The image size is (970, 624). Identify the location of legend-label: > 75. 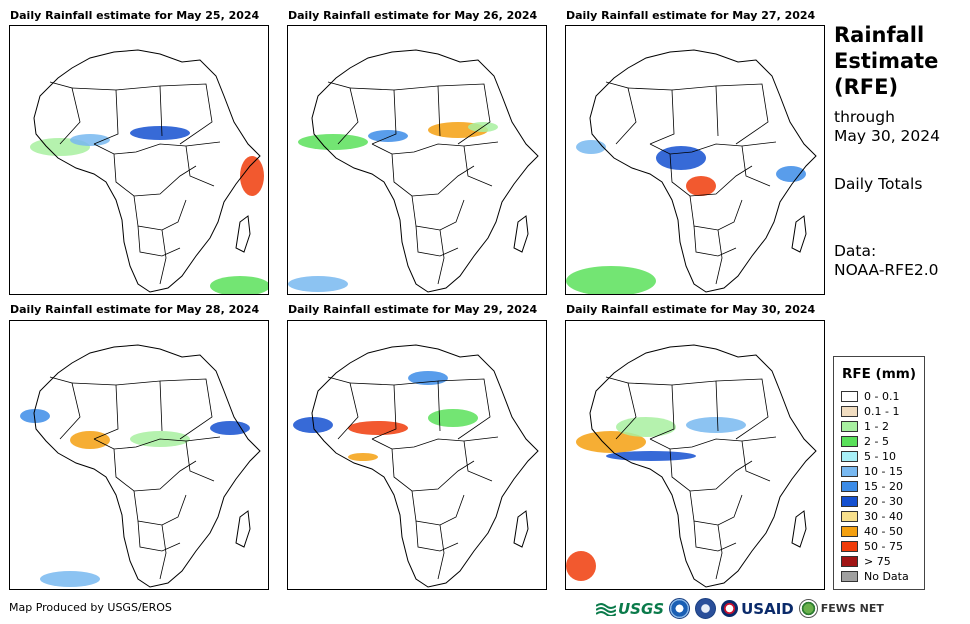
(877, 561).